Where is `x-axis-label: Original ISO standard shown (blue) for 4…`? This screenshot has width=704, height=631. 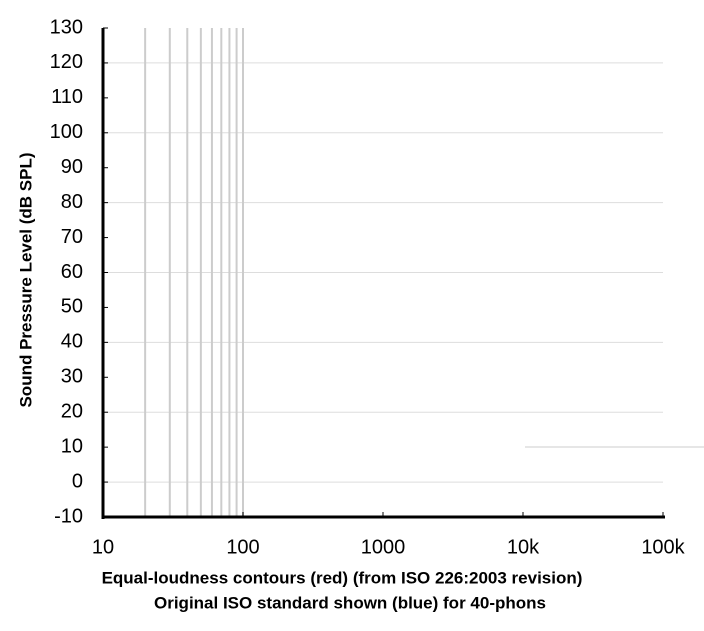
x-axis-label: Original ISO standard shown (blue) for 4… is located at coordinates (350, 602).